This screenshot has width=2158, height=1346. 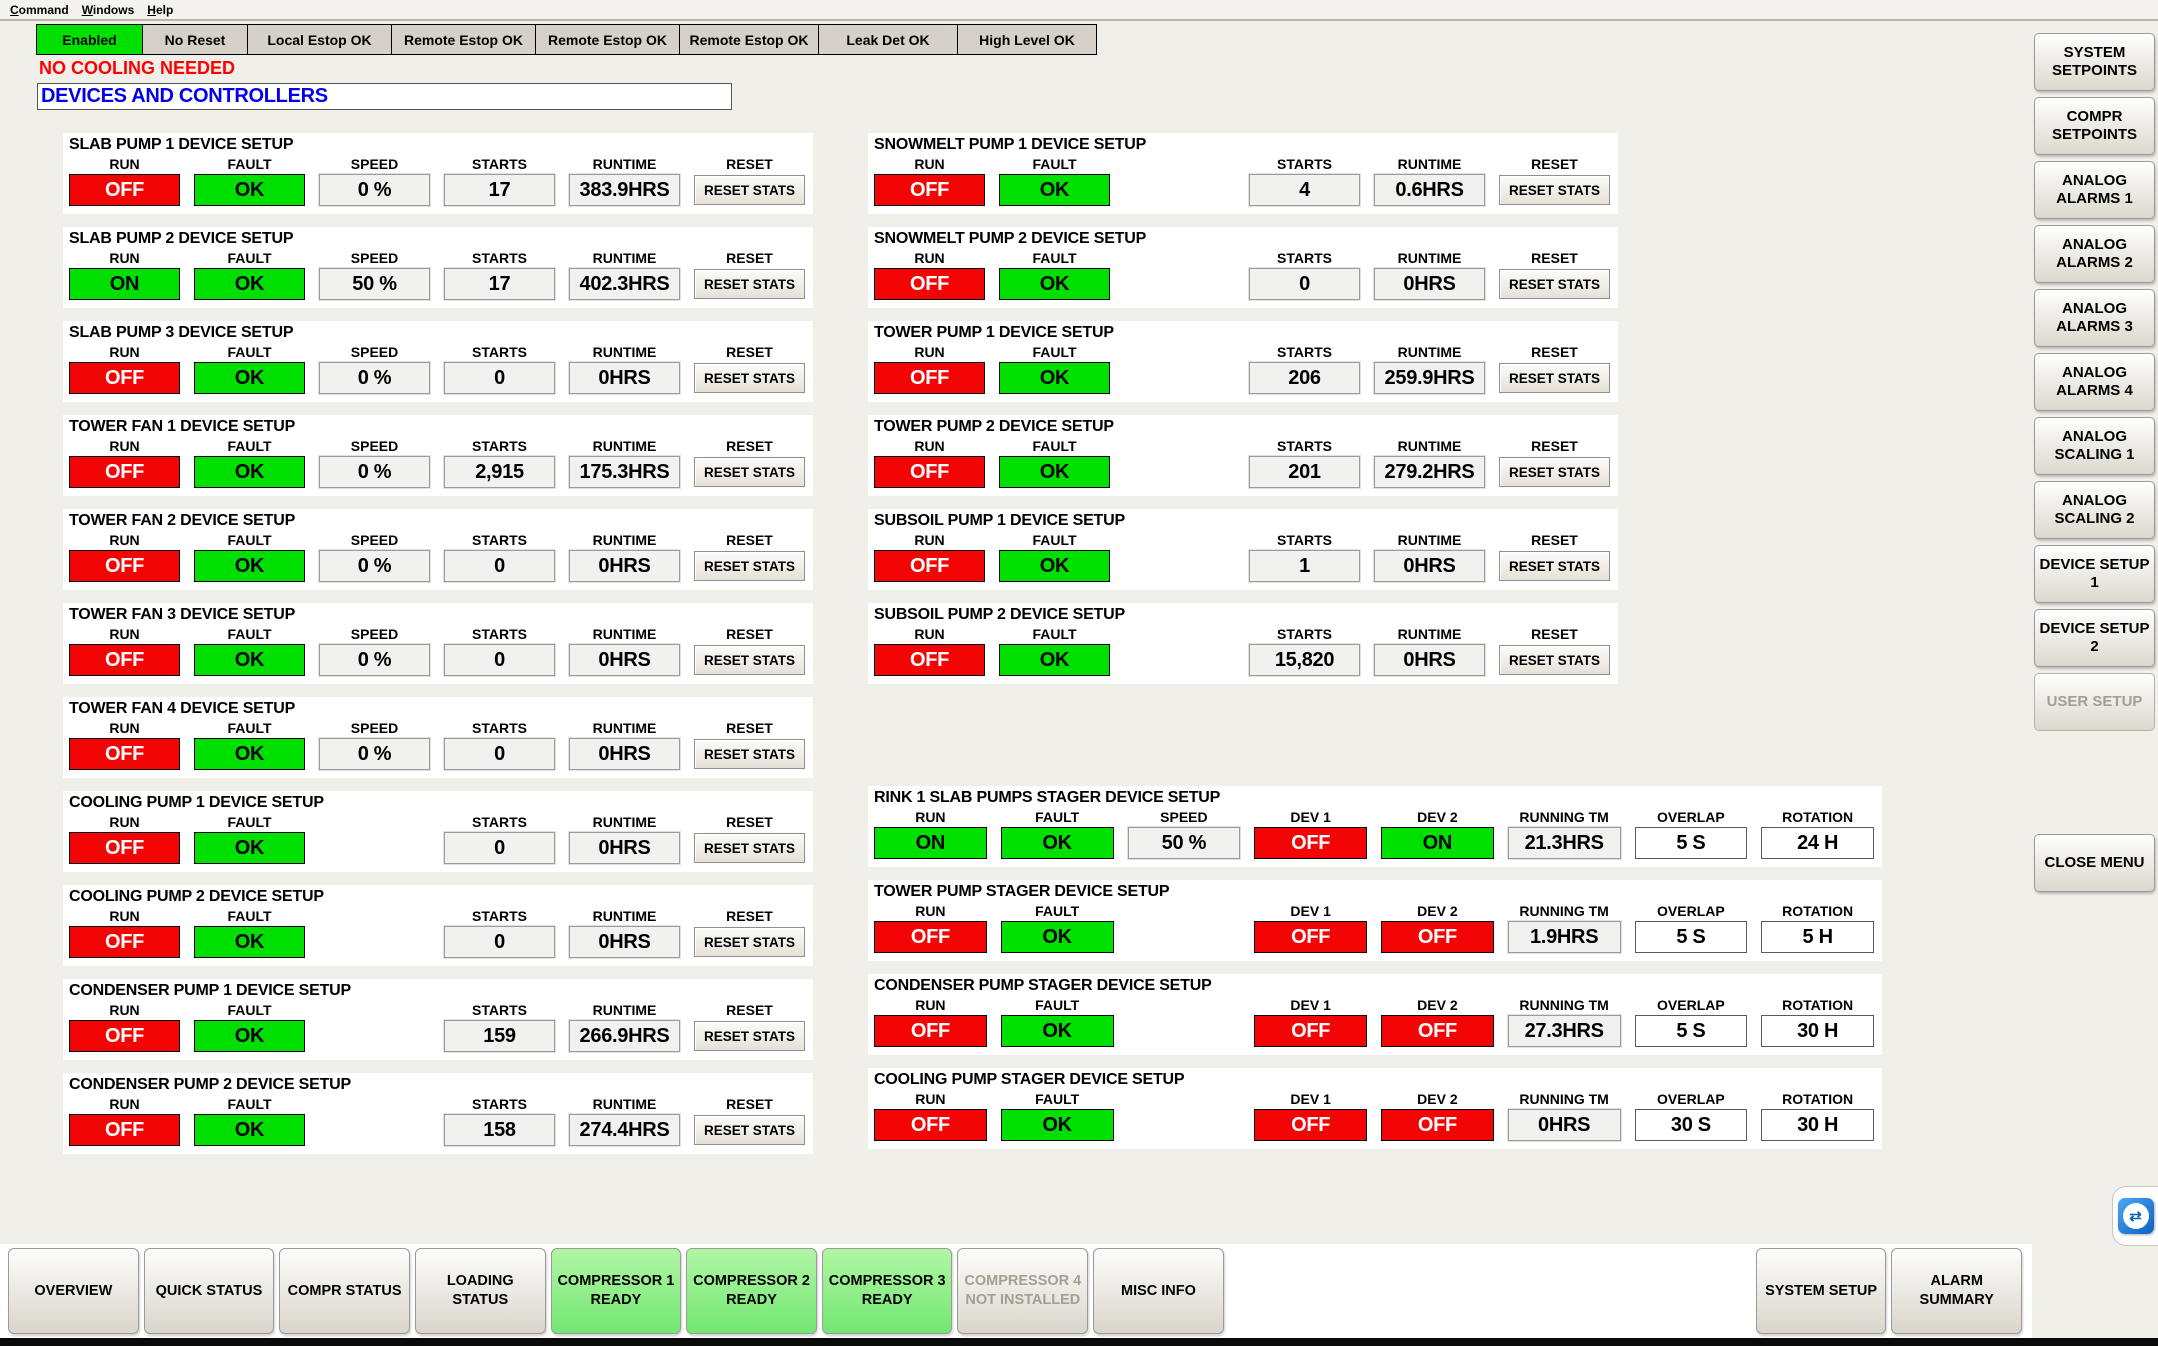 I want to click on status-button-enabled-0: Enabled, so click(x=89, y=39).